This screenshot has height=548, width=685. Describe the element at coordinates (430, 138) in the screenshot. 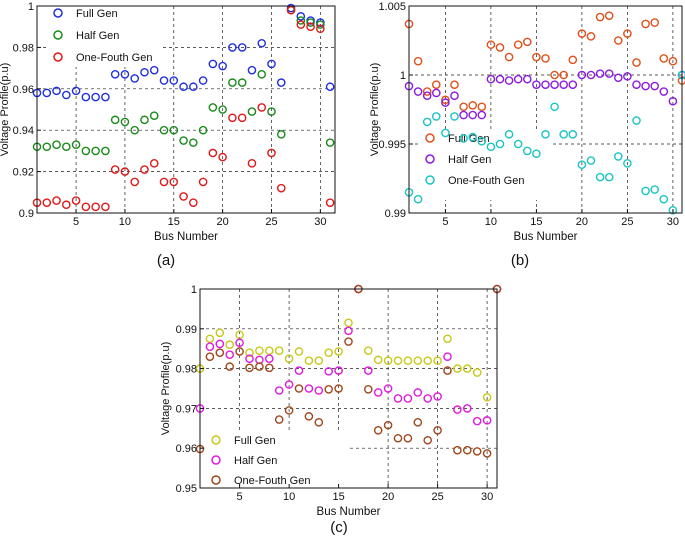

I see `legend-marker` at that location.